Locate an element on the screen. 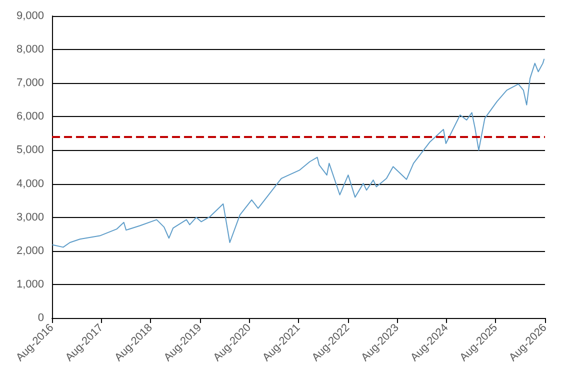 The width and height of the screenshot is (572, 384). y-tick-label: 5,000 is located at coordinates (30, 150).